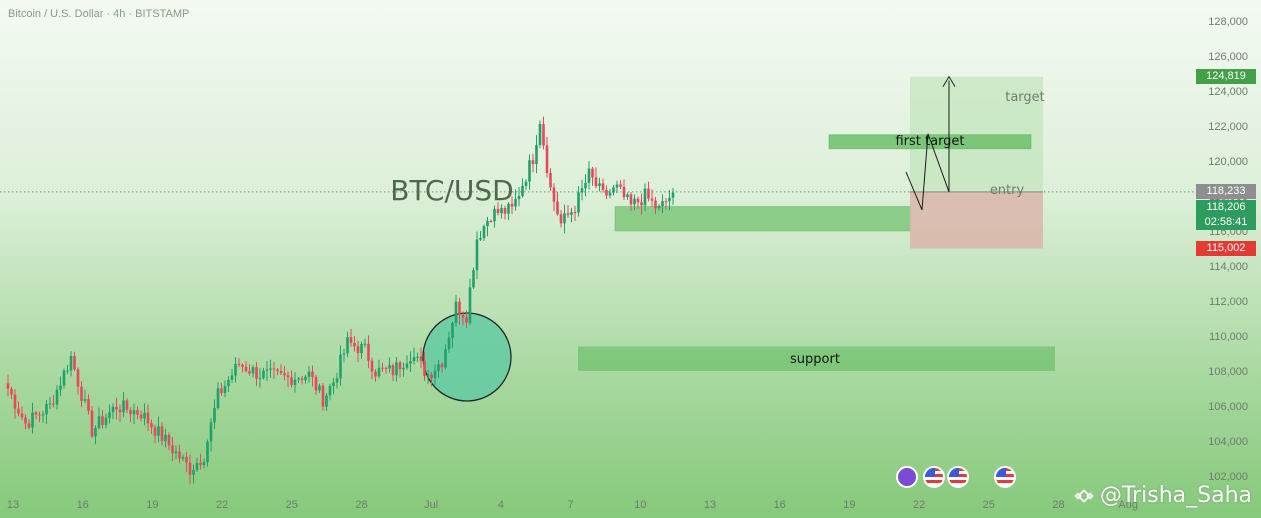 This screenshot has width=1261, height=518. Describe the element at coordinates (849, 505) in the screenshot. I see `date-tick-label: 19` at that location.